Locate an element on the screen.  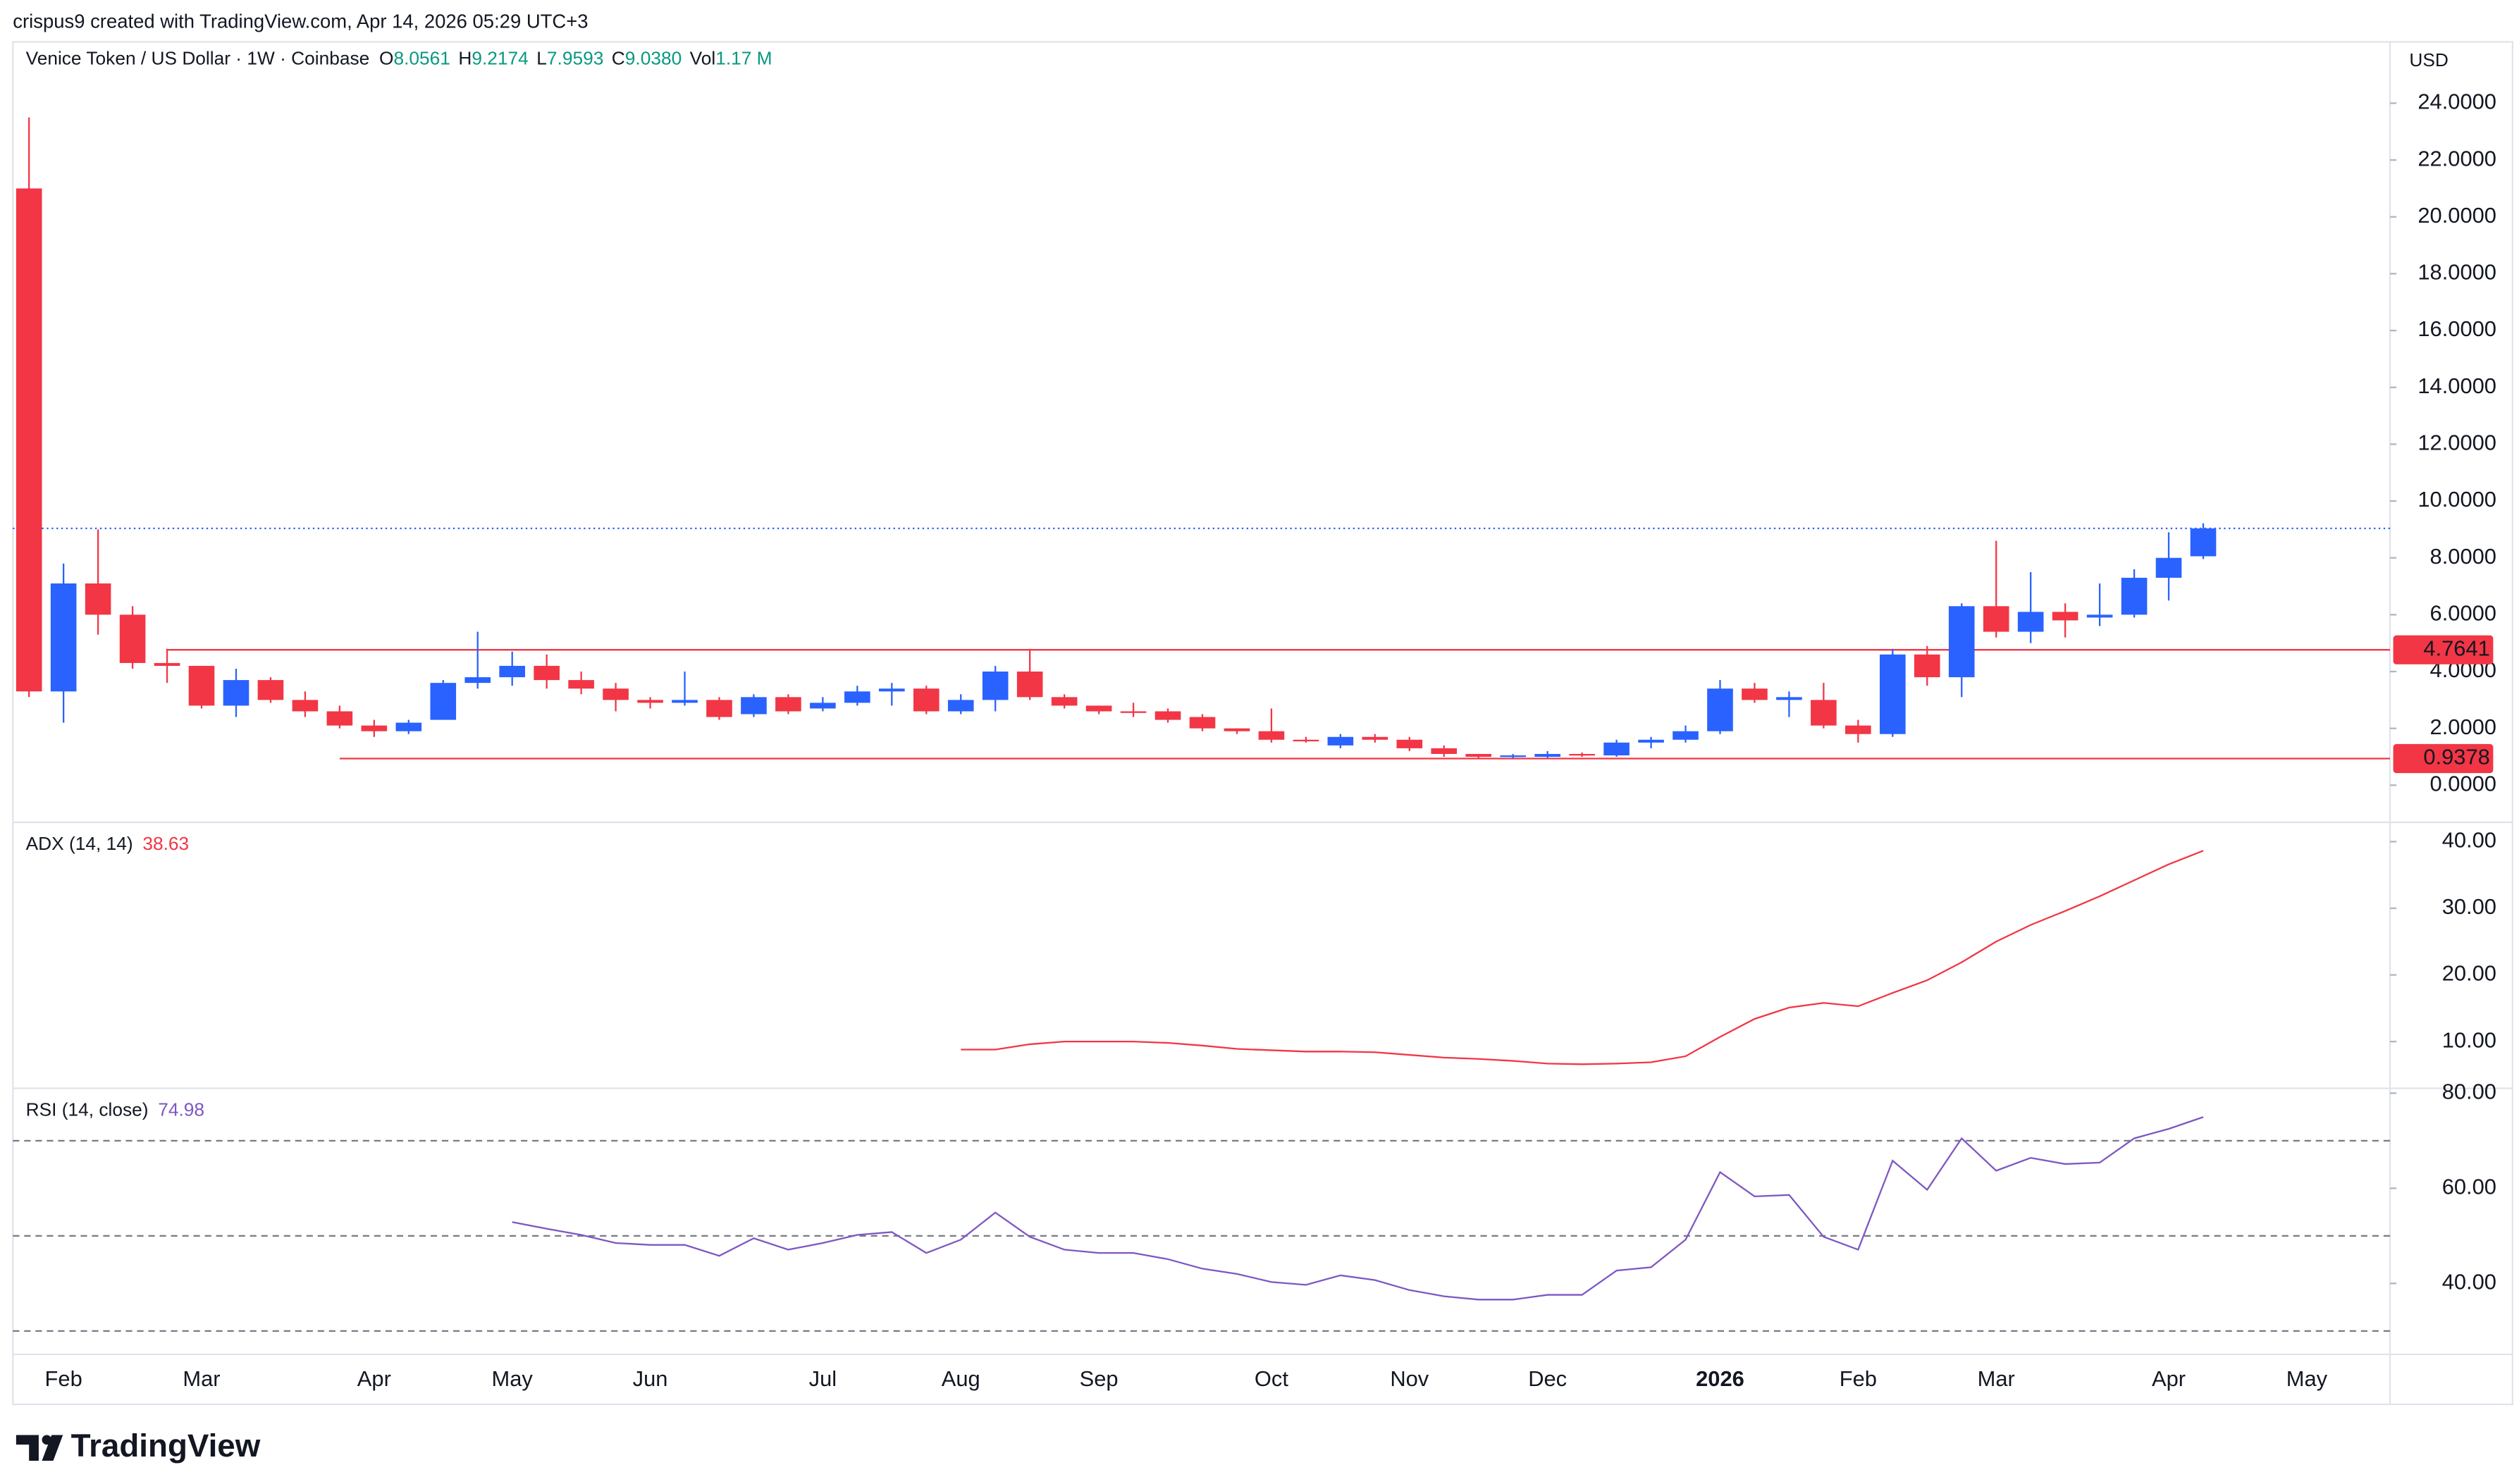
x-tick-label: Dec is located at coordinates (1547, 1378).